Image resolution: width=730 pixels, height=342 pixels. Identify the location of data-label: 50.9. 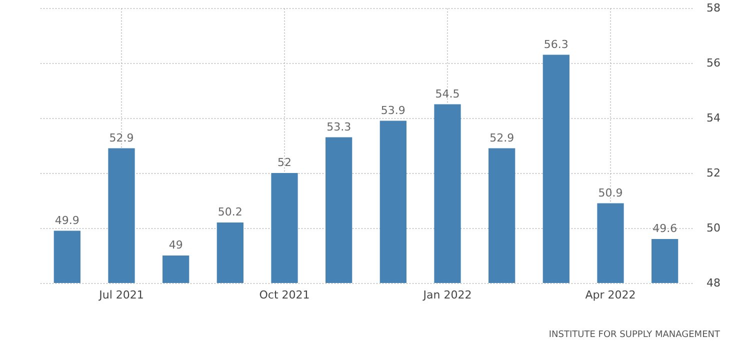
(610, 193).